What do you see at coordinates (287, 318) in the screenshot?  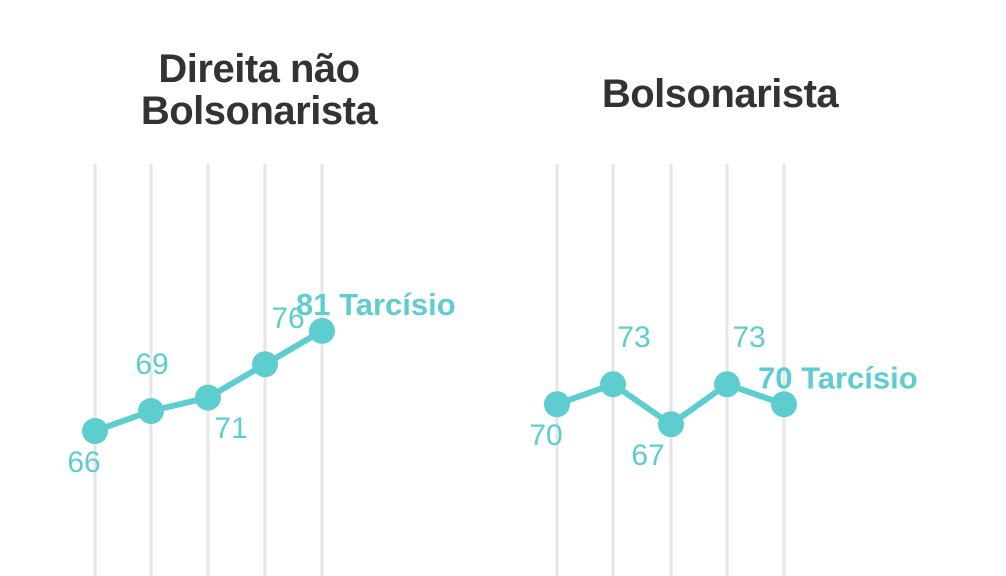 I see `data-label: 76` at bounding box center [287, 318].